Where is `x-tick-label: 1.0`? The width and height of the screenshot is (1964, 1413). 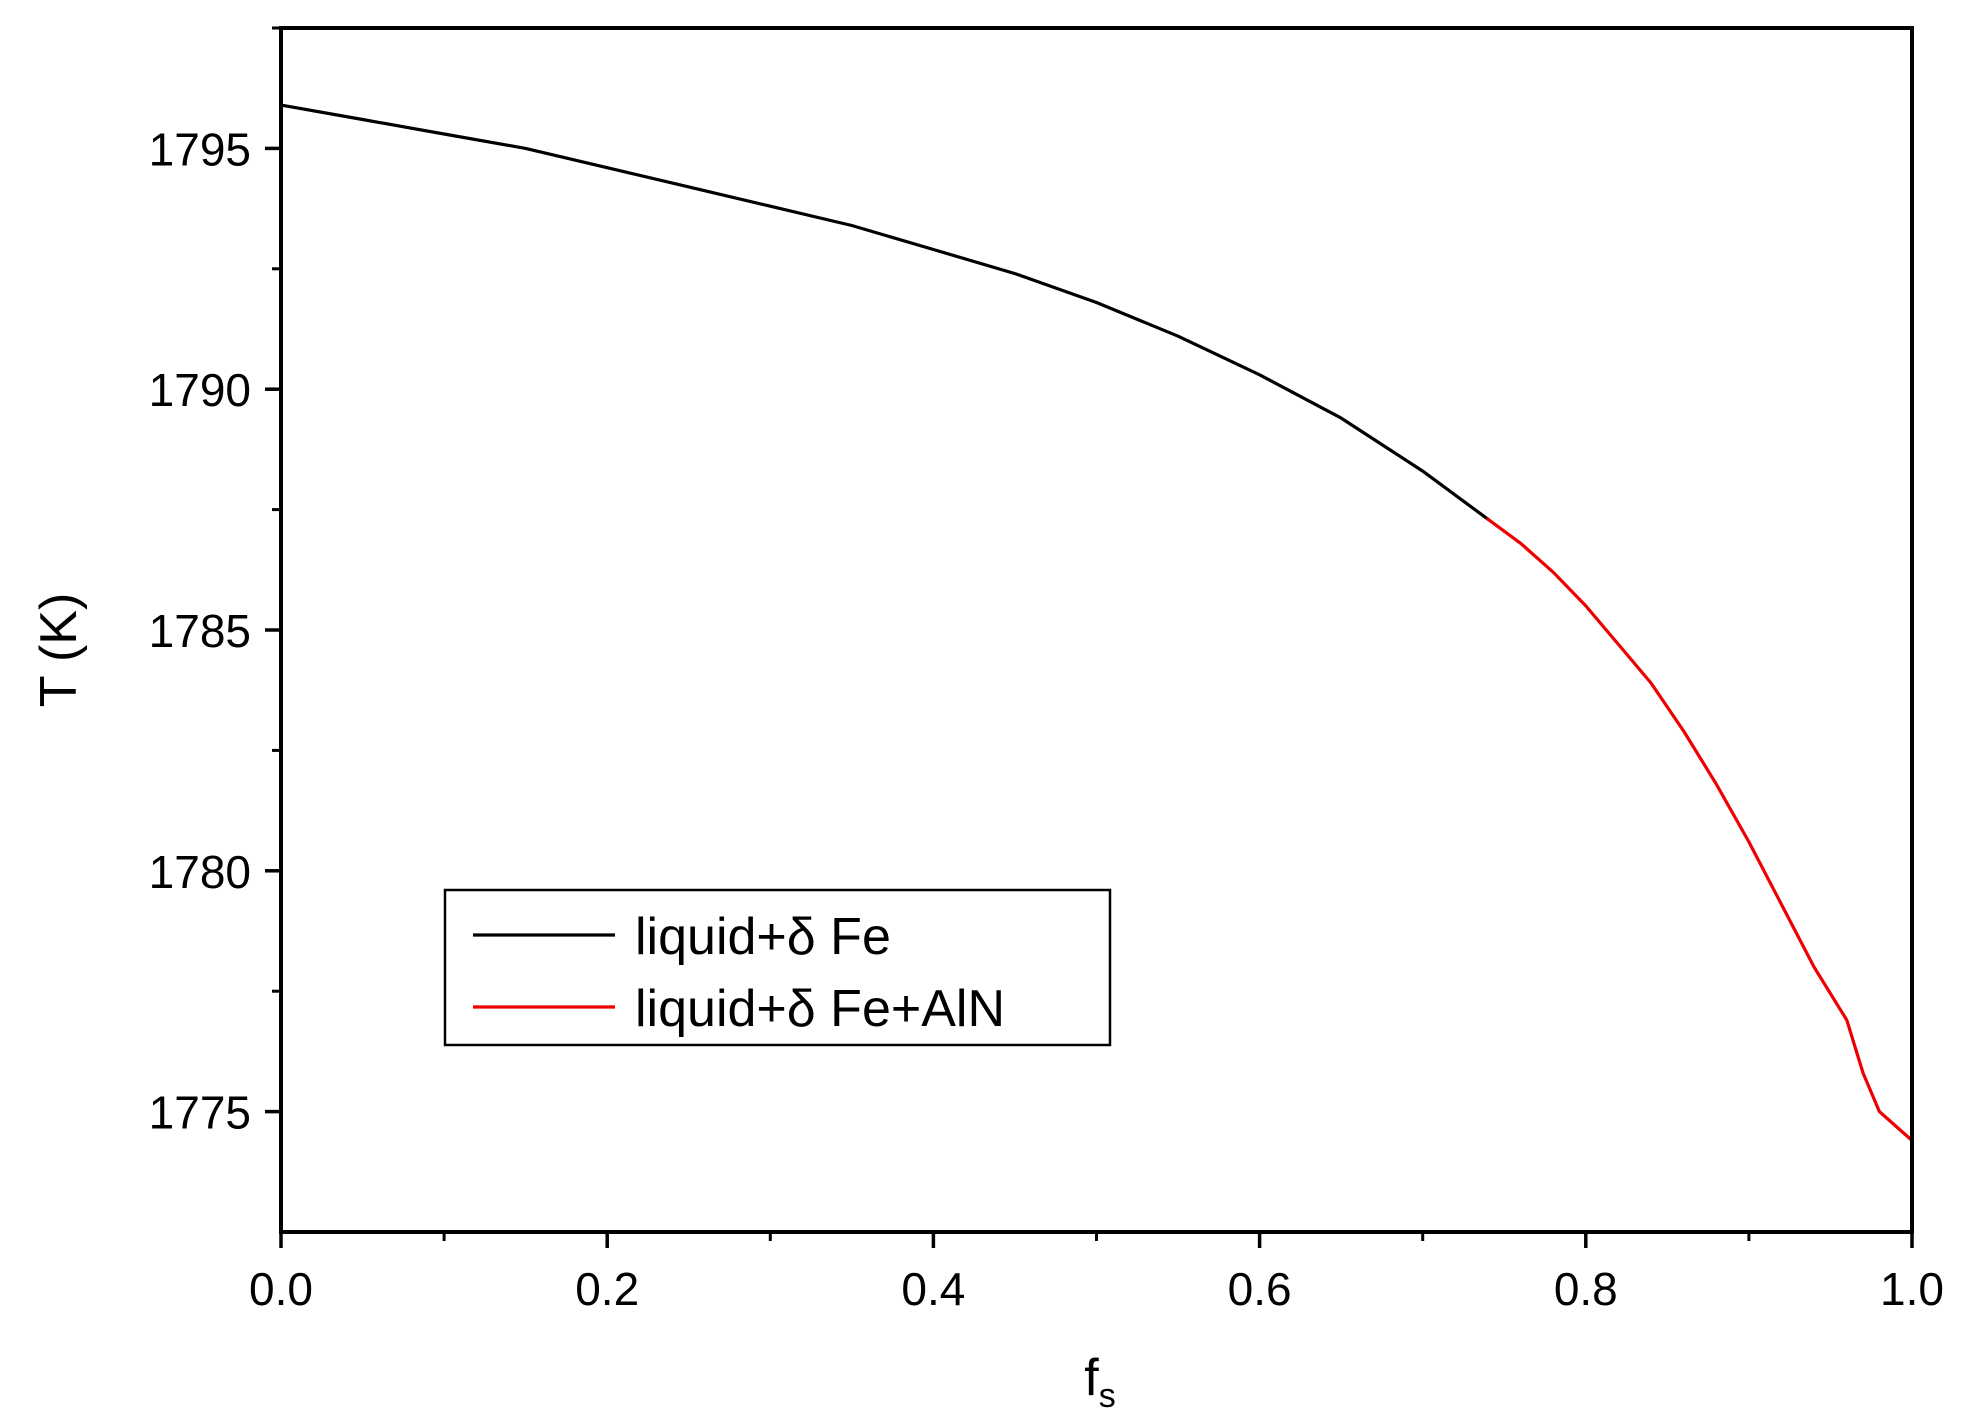 x-tick-label: 1.0 is located at coordinates (1912, 1289).